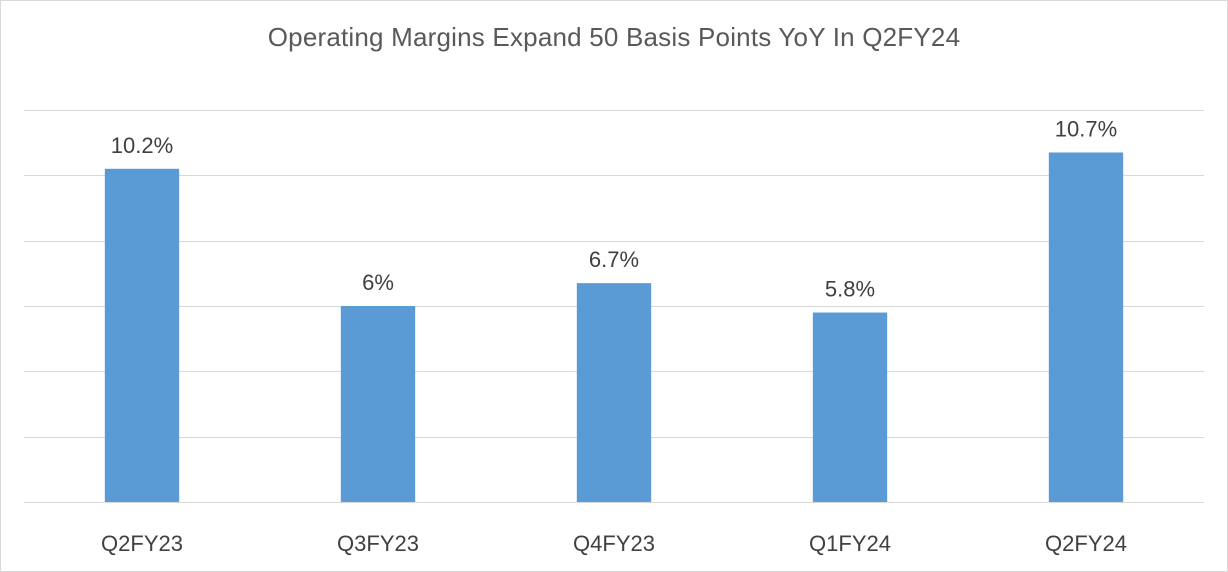 The height and width of the screenshot is (572, 1228). Describe the element at coordinates (1086, 128) in the screenshot. I see `data-label: 10.7%` at that location.